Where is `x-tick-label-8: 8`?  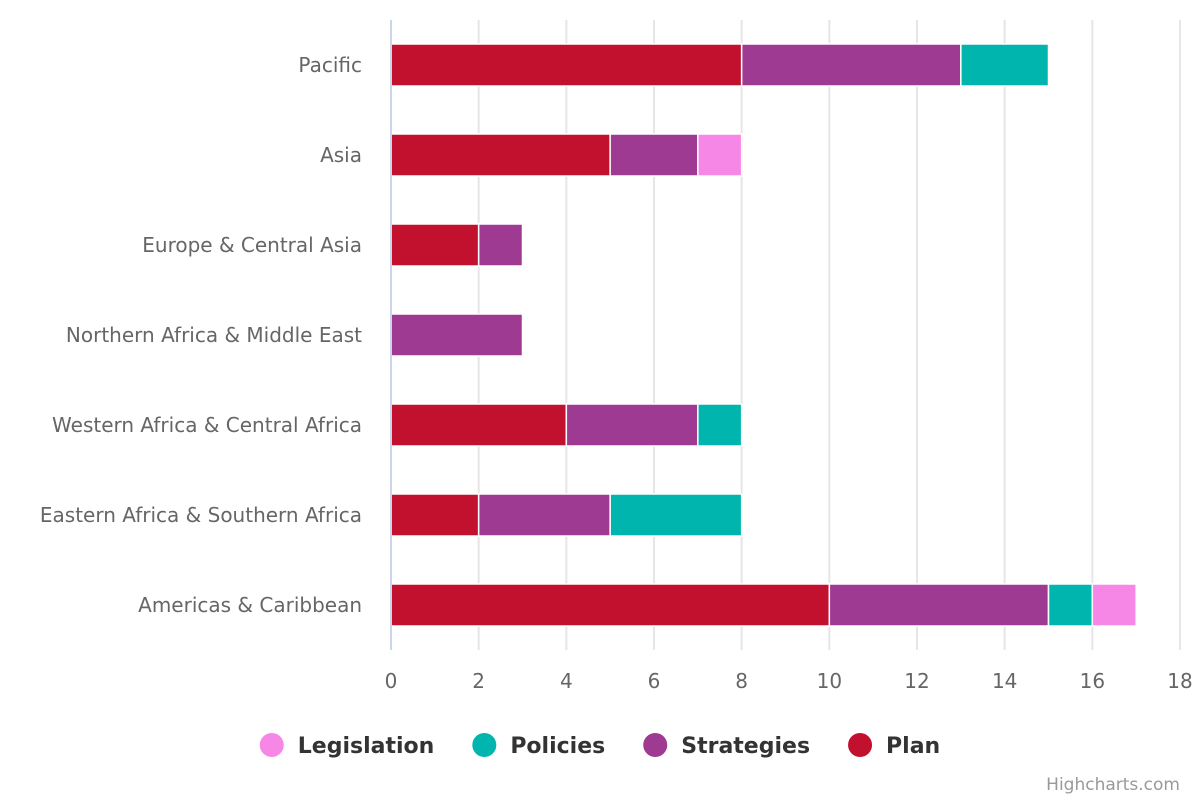
x-tick-label-8: 8 is located at coordinates (741, 681).